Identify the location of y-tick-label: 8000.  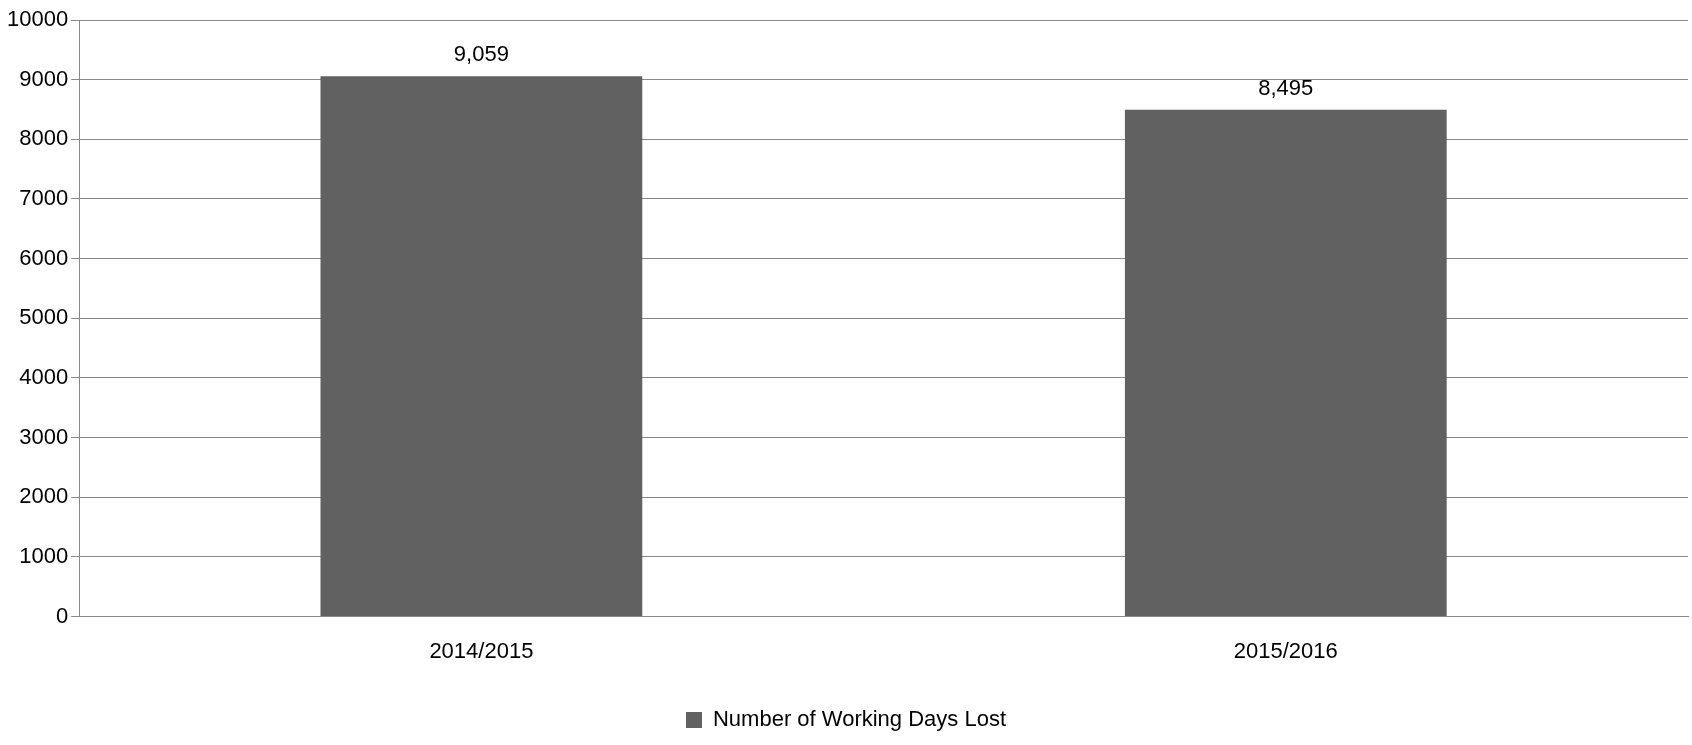
(44, 138).